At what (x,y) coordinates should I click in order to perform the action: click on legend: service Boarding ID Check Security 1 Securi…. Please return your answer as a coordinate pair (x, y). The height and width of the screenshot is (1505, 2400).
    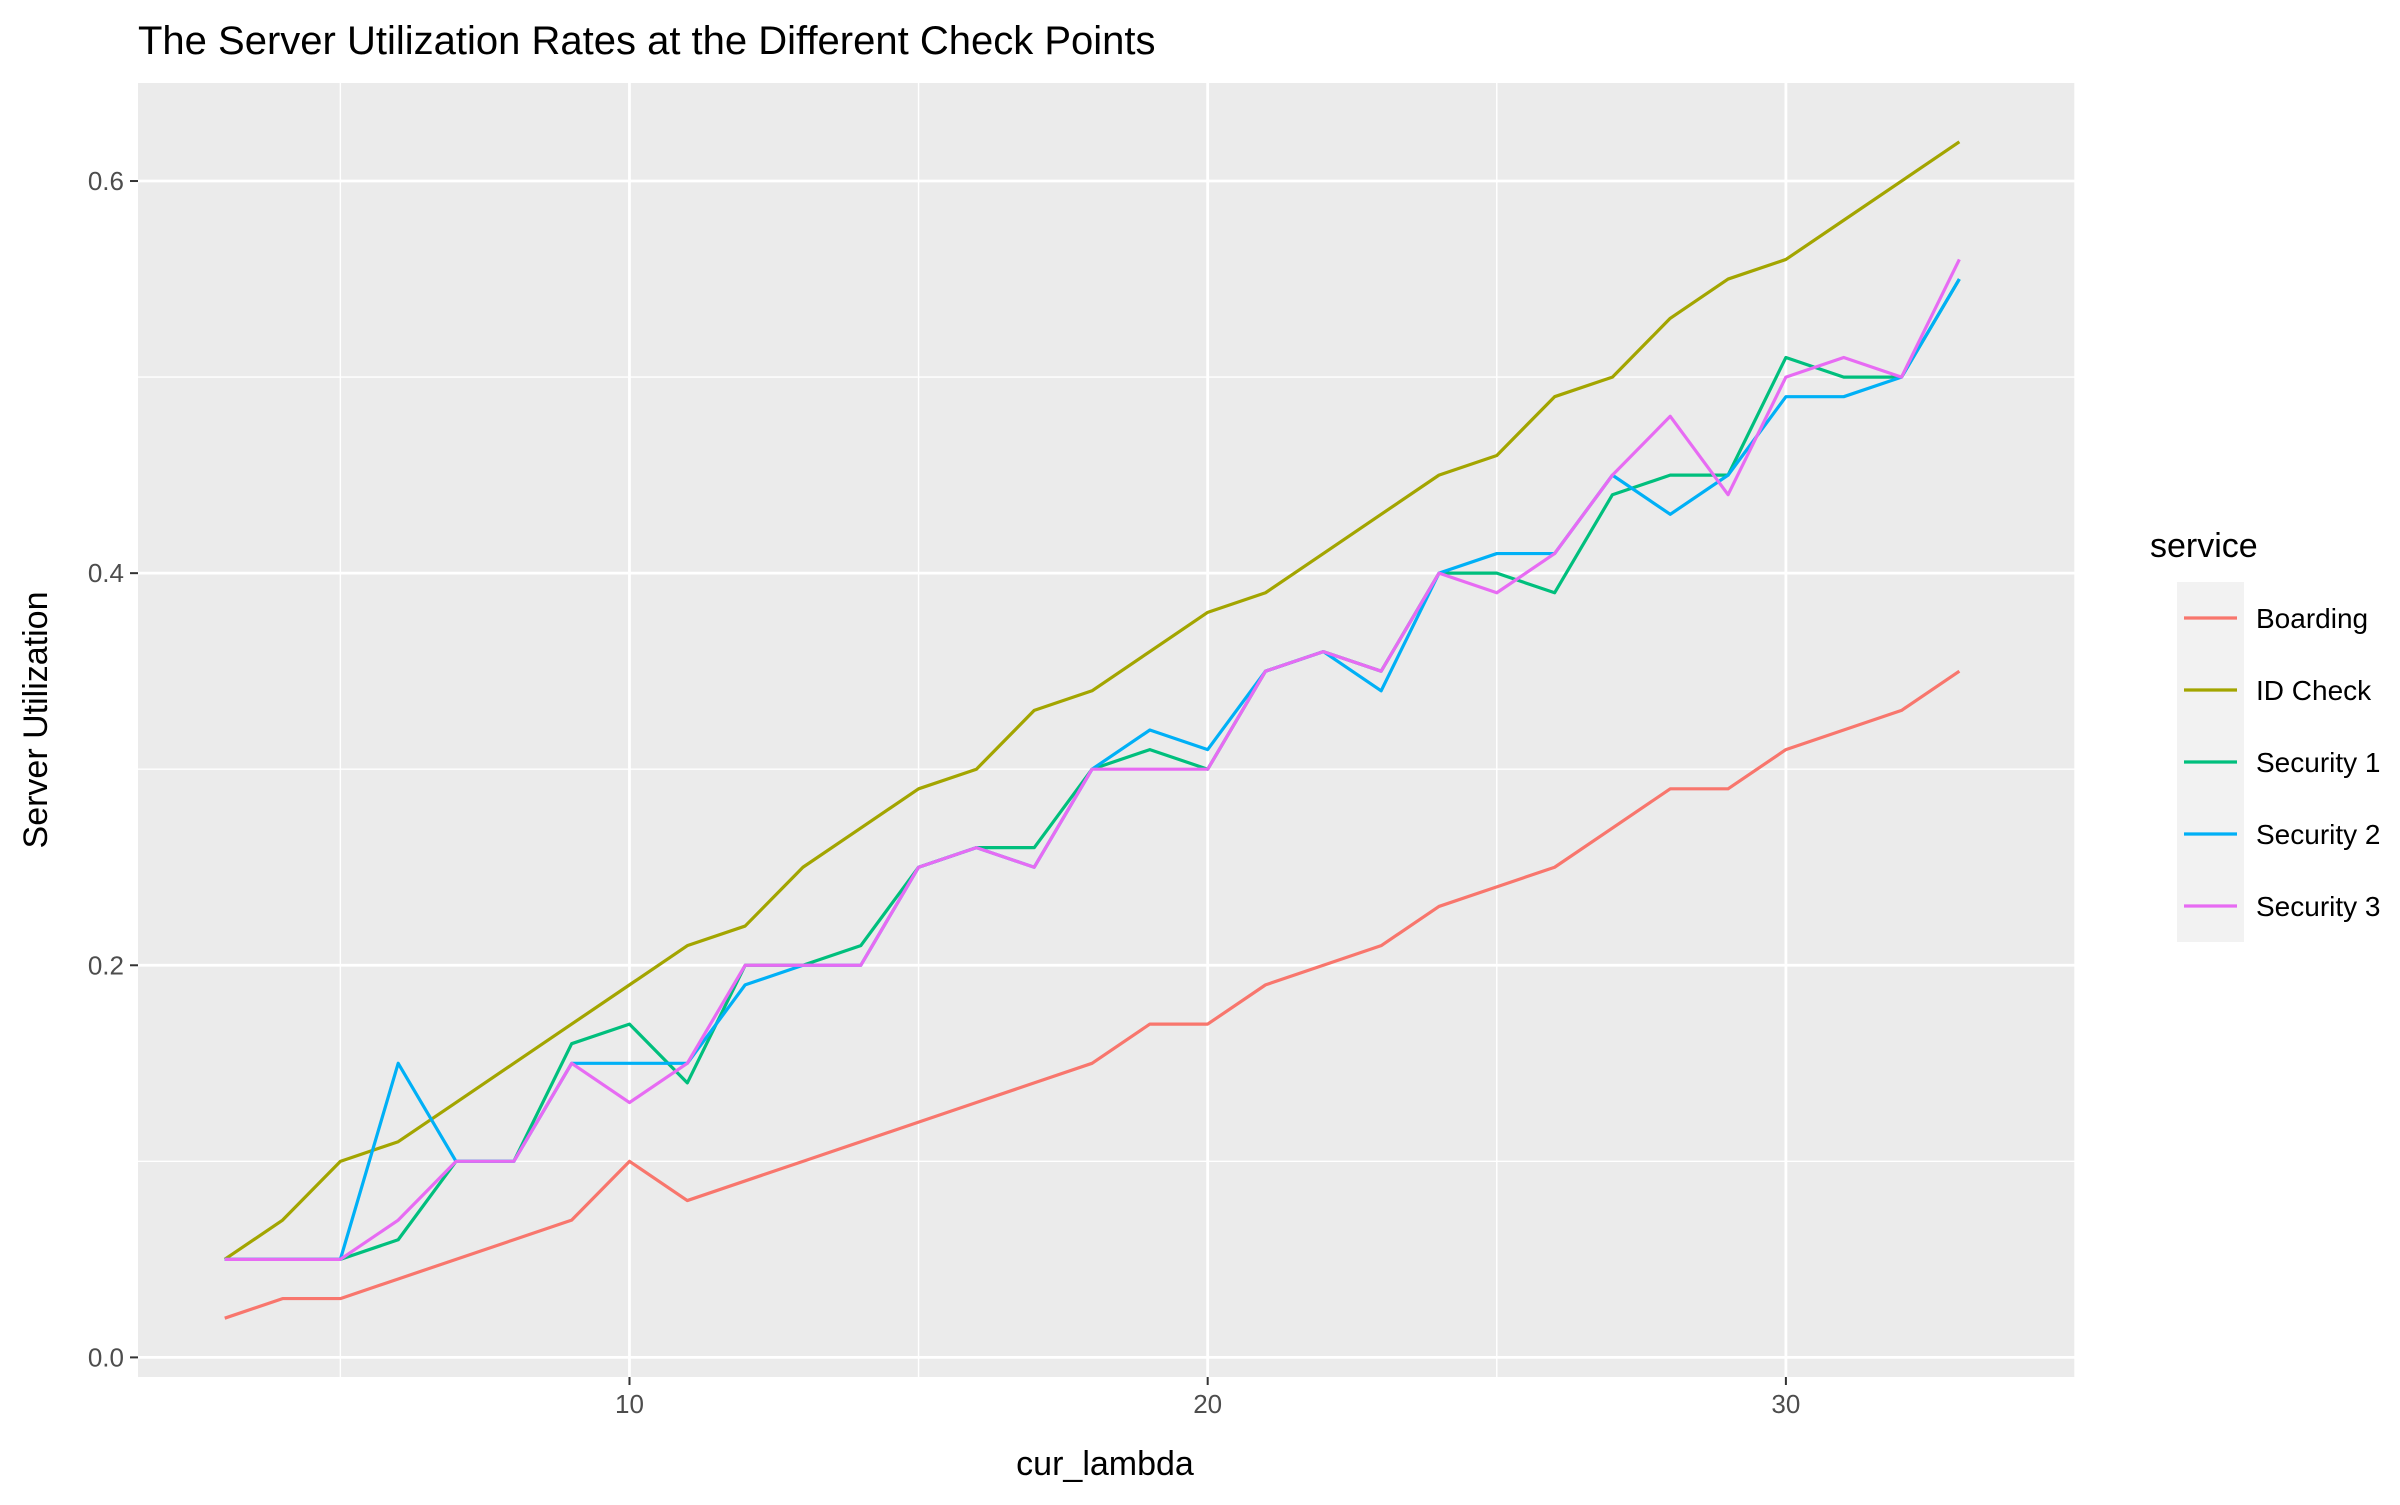
    Looking at the image, I should click on (2265, 734).